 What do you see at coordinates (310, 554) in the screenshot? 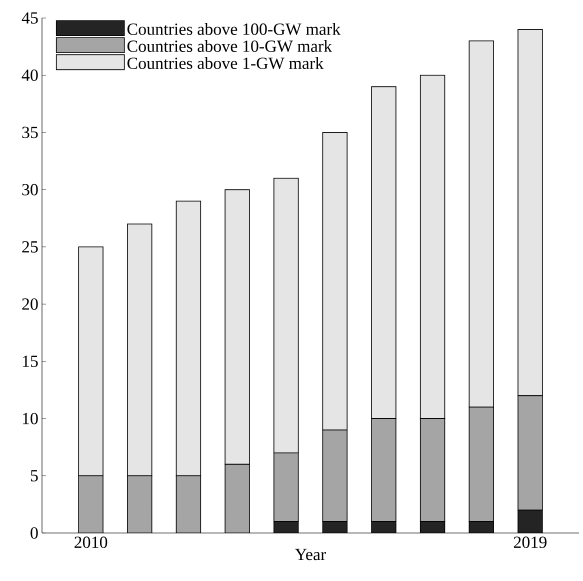
I see `x-axis-title: Year` at bounding box center [310, 554].